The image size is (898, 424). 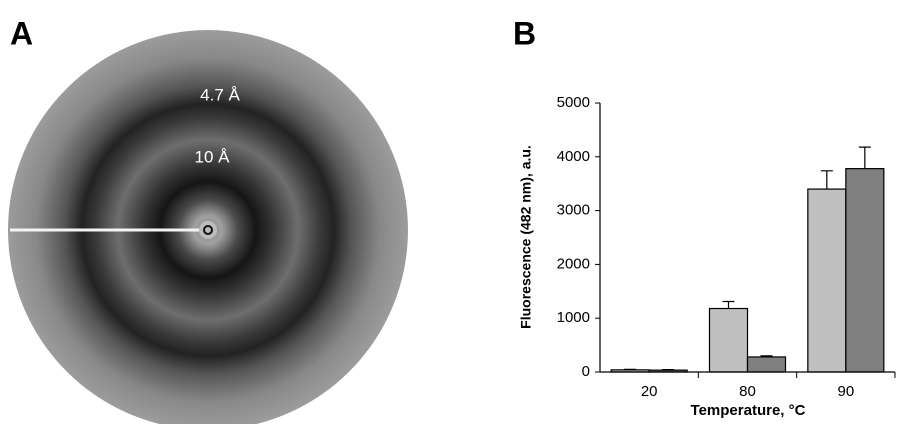 I want to click on y-tick-label: 0, so click(x=586, y=371).